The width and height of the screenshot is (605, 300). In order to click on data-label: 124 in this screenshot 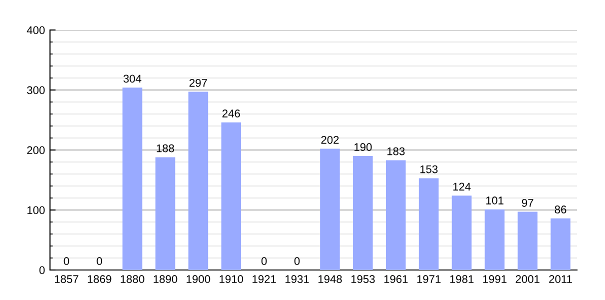, I will do `click(462, 186)`.